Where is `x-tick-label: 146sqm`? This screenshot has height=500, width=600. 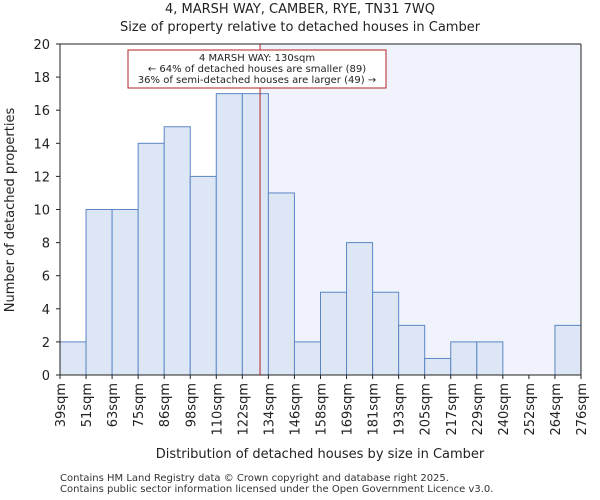 x-tick-label: 146sqm is located at coordinates (295, 409).